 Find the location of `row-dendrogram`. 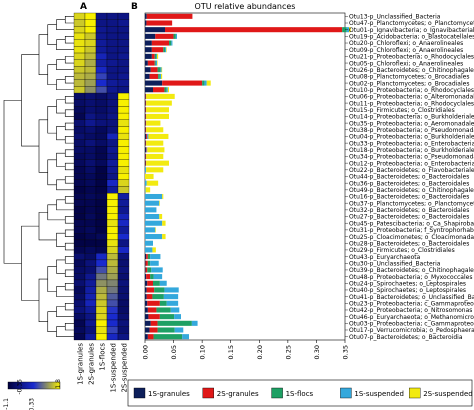

row-dendrogram is located at coordinates (38, 176).